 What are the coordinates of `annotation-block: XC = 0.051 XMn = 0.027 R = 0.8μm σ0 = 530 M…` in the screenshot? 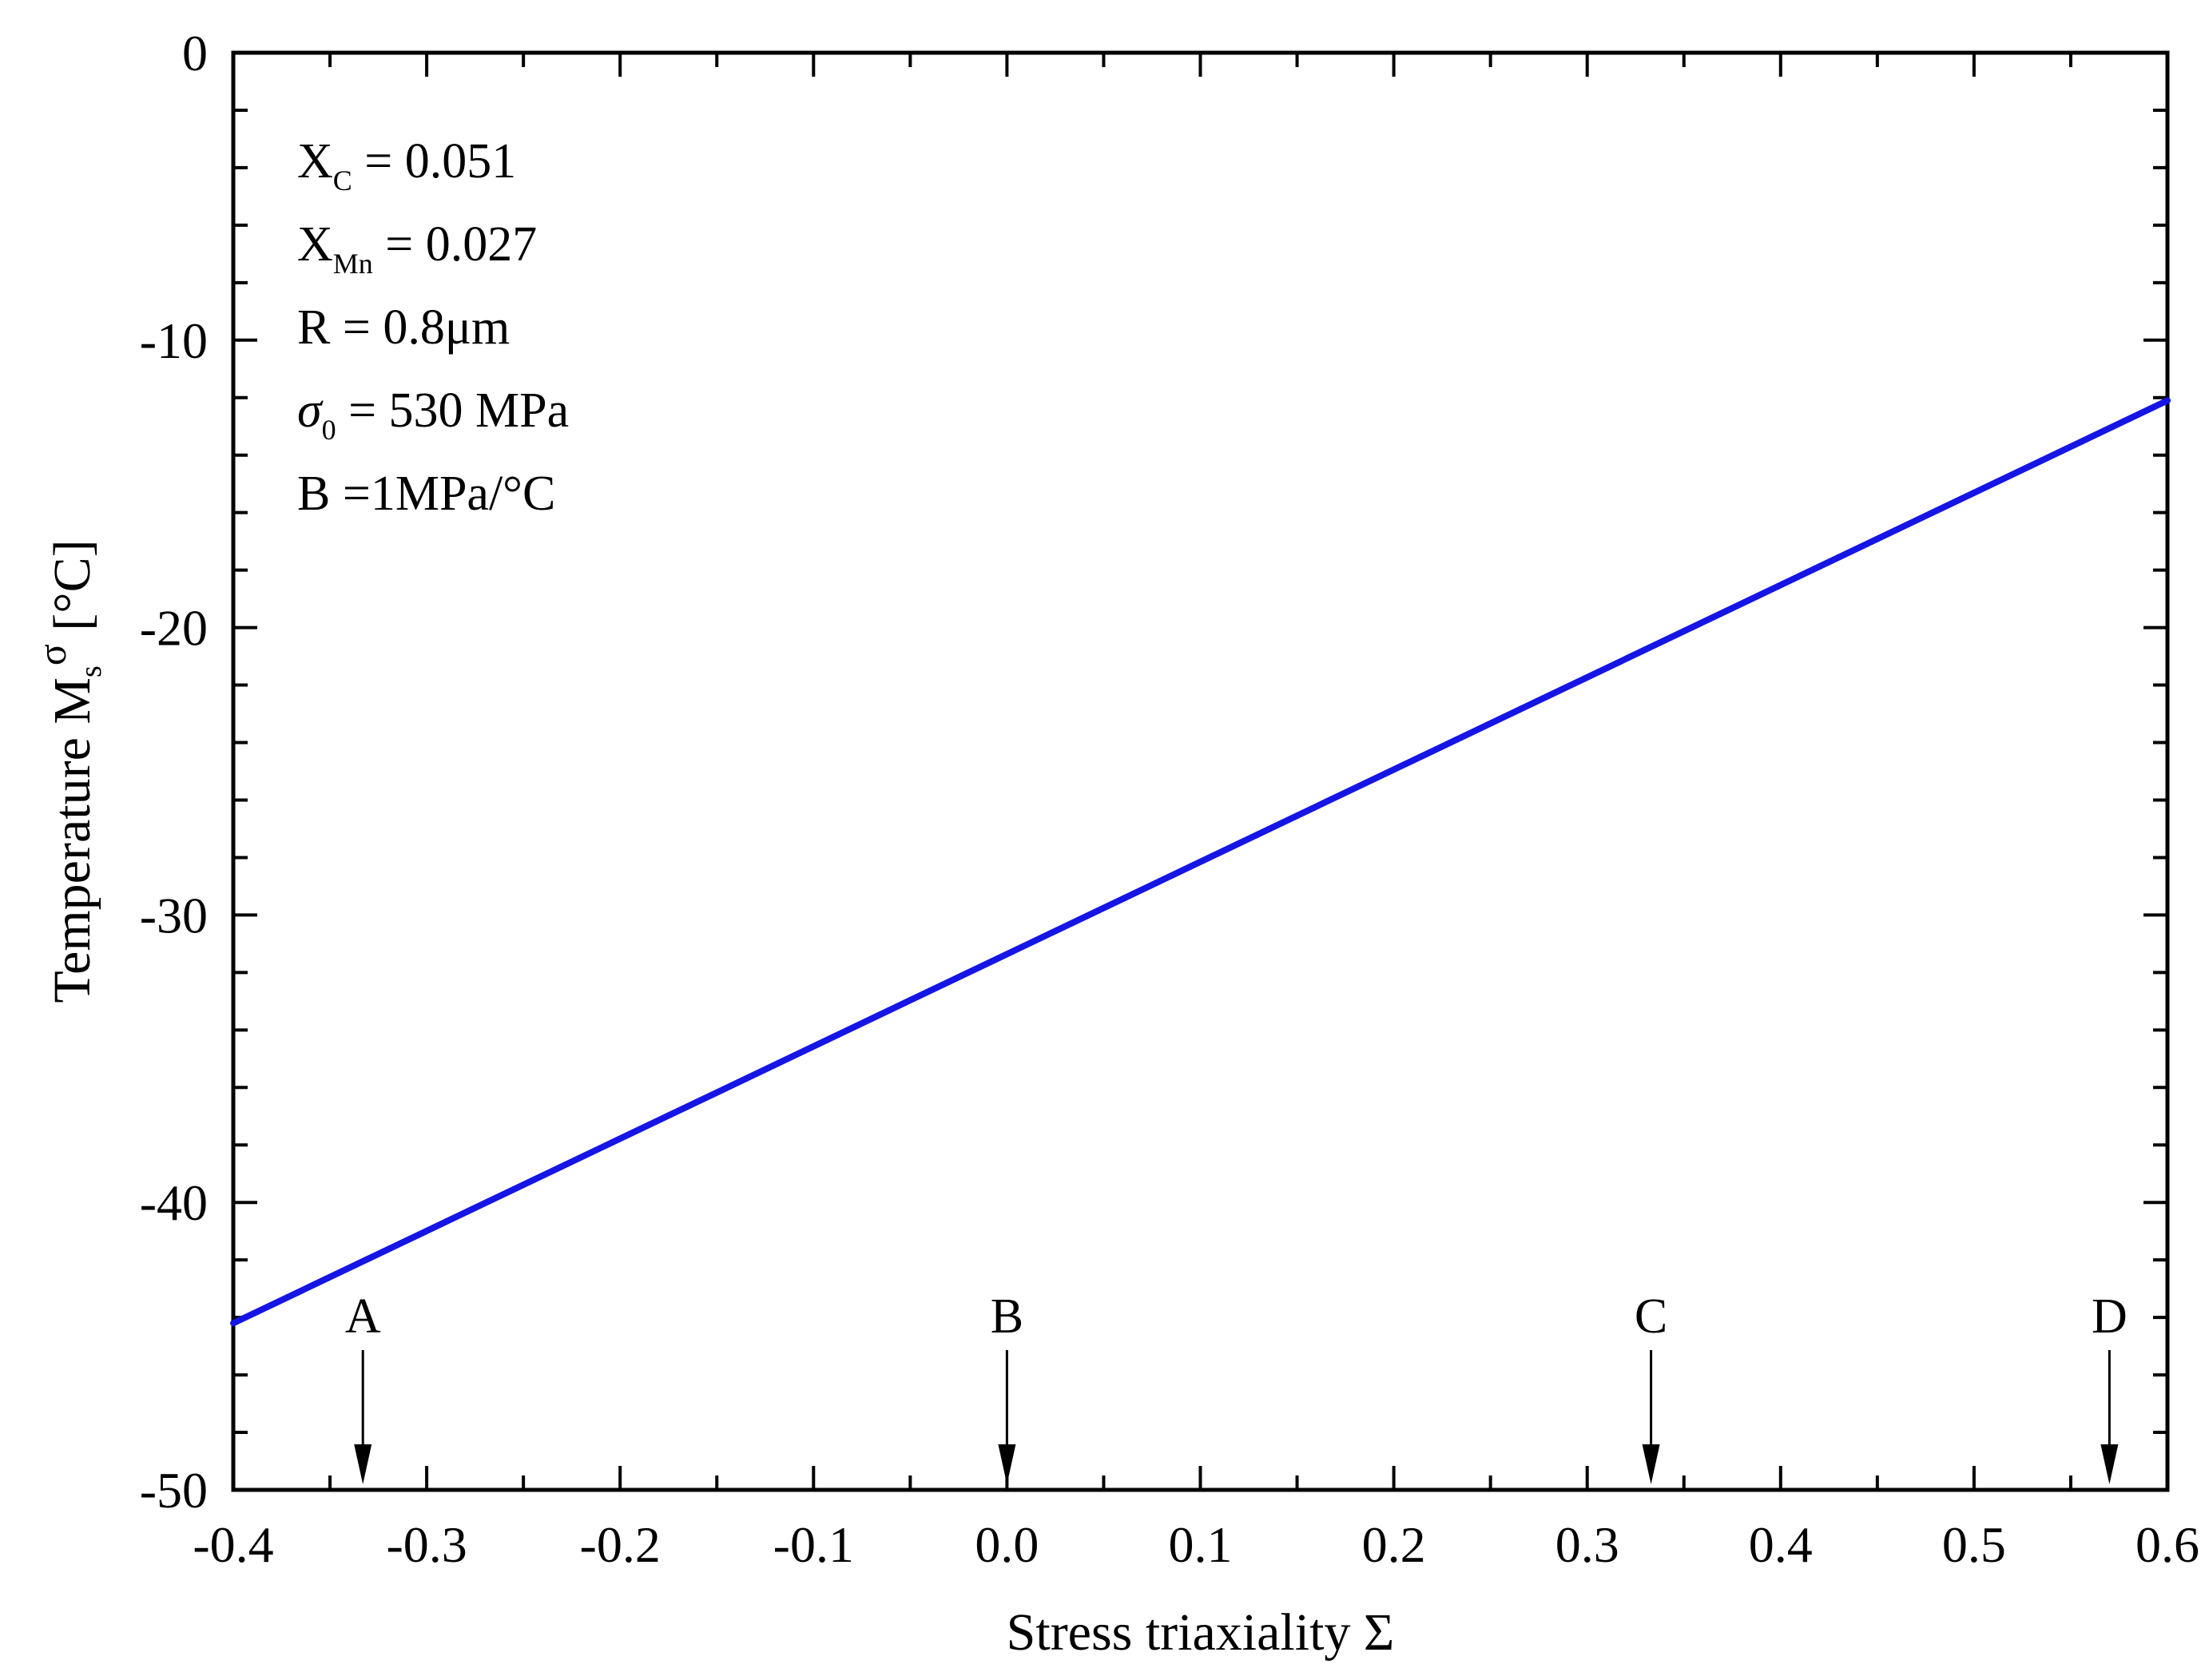 It's located at (433, 327).